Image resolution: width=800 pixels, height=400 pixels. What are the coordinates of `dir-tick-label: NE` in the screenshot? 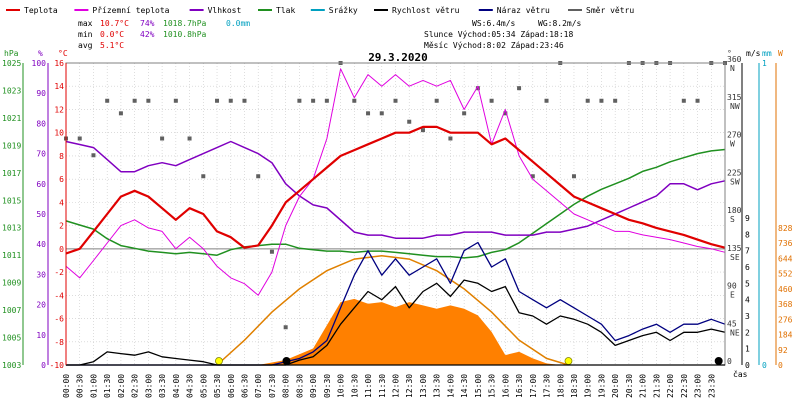 It's located at (735, 332).